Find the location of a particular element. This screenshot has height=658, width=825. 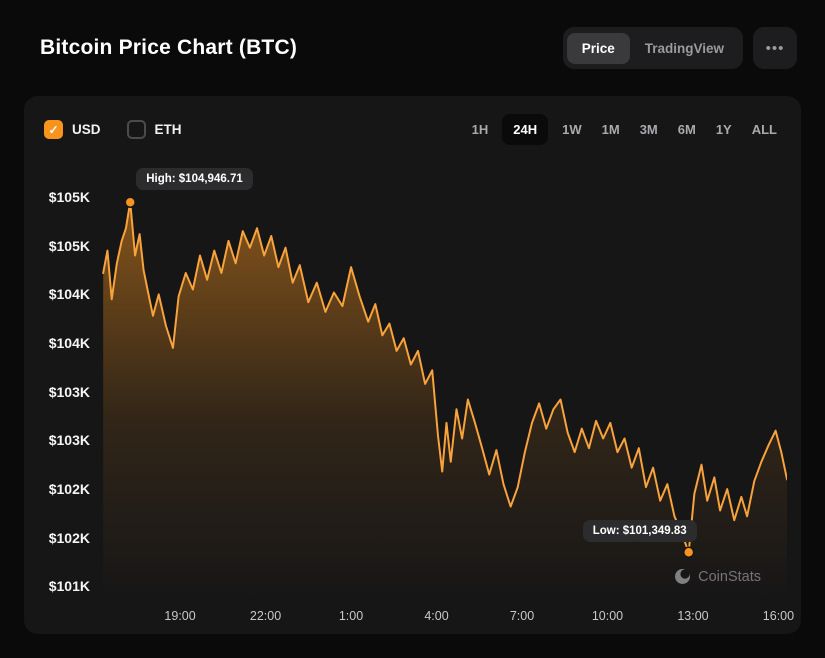

coinstats-watermark: CoinStats is located at coordinates (717, 576).